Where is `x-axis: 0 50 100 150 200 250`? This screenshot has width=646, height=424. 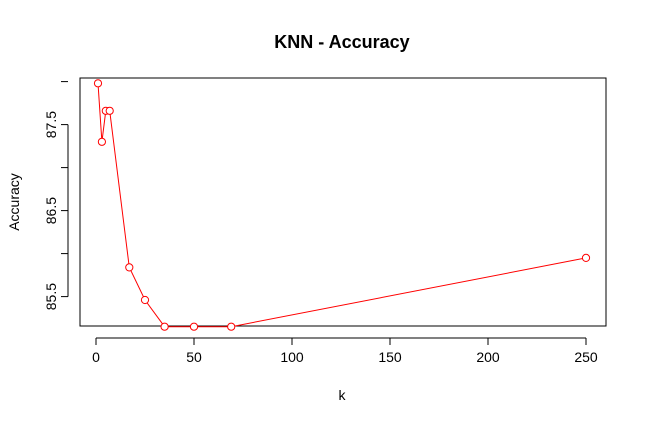
x-axis: 0 50 100 150 200 250 is located at coordinates (345, 351).